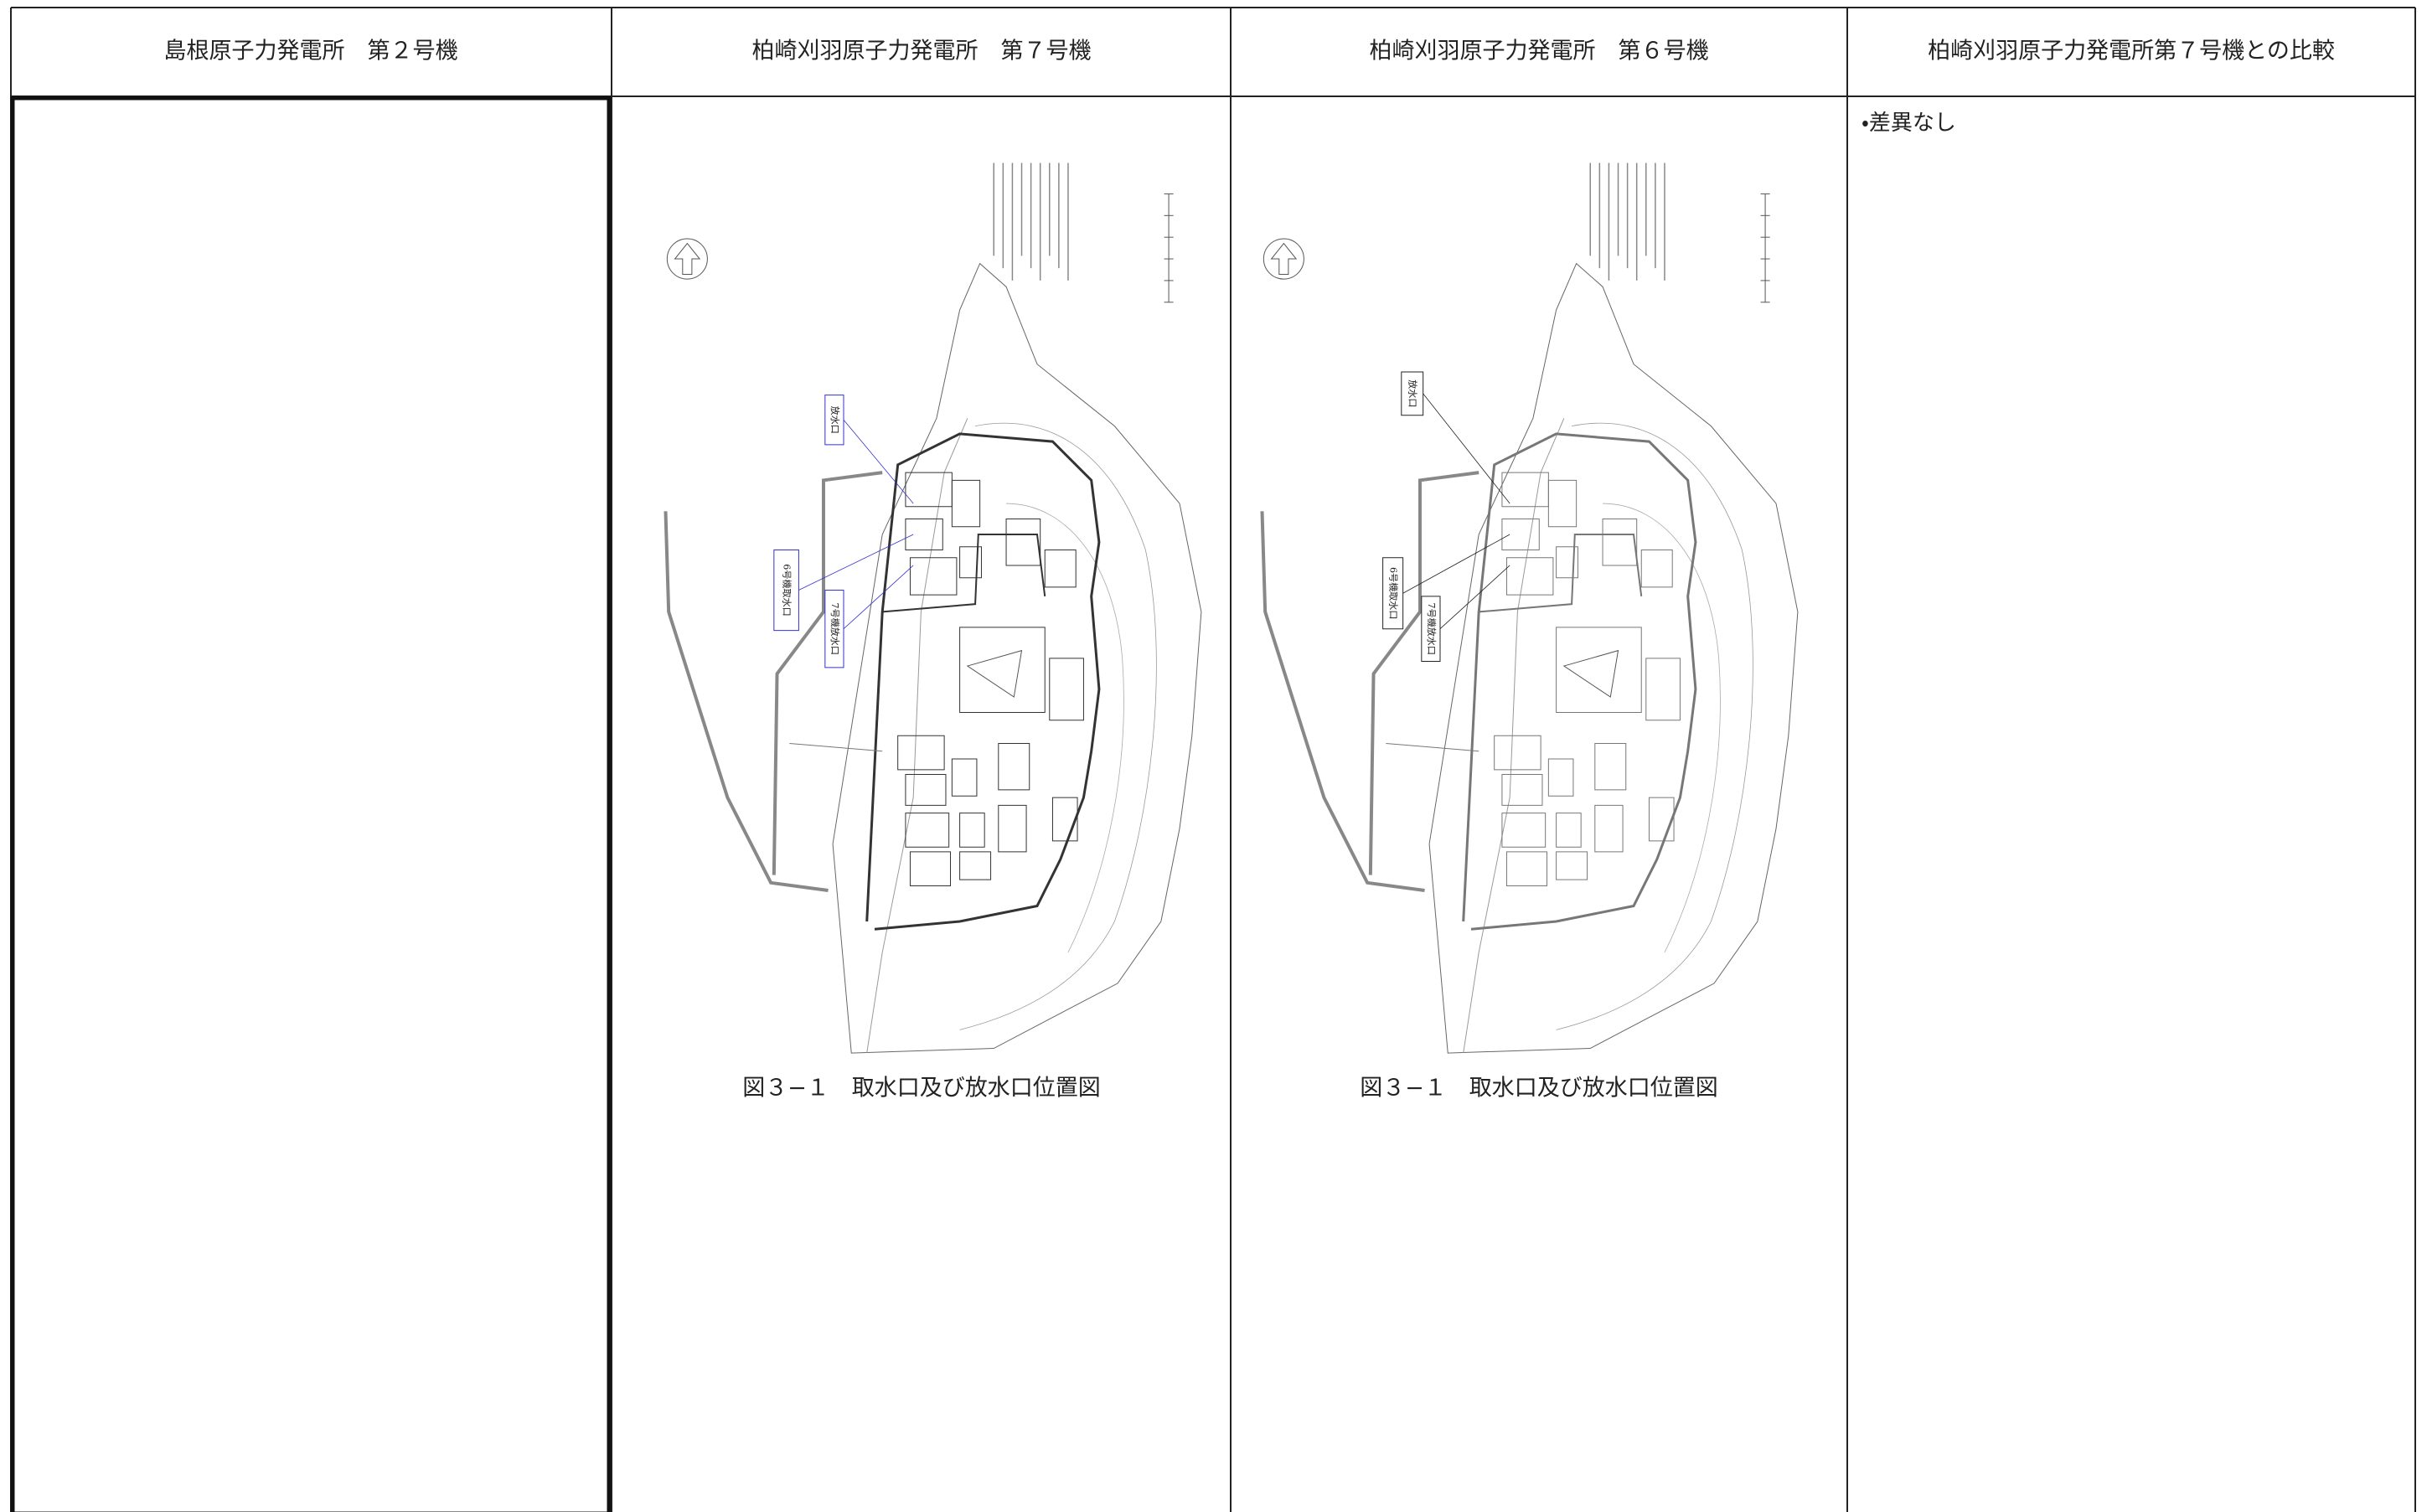 Image resolution: width=2427 pixels, height=1512 pixels. Describe the element at coordinates (311, 52) in the screenshot. I see `column-header: 島根原子力発電所 第２号機` at that location.